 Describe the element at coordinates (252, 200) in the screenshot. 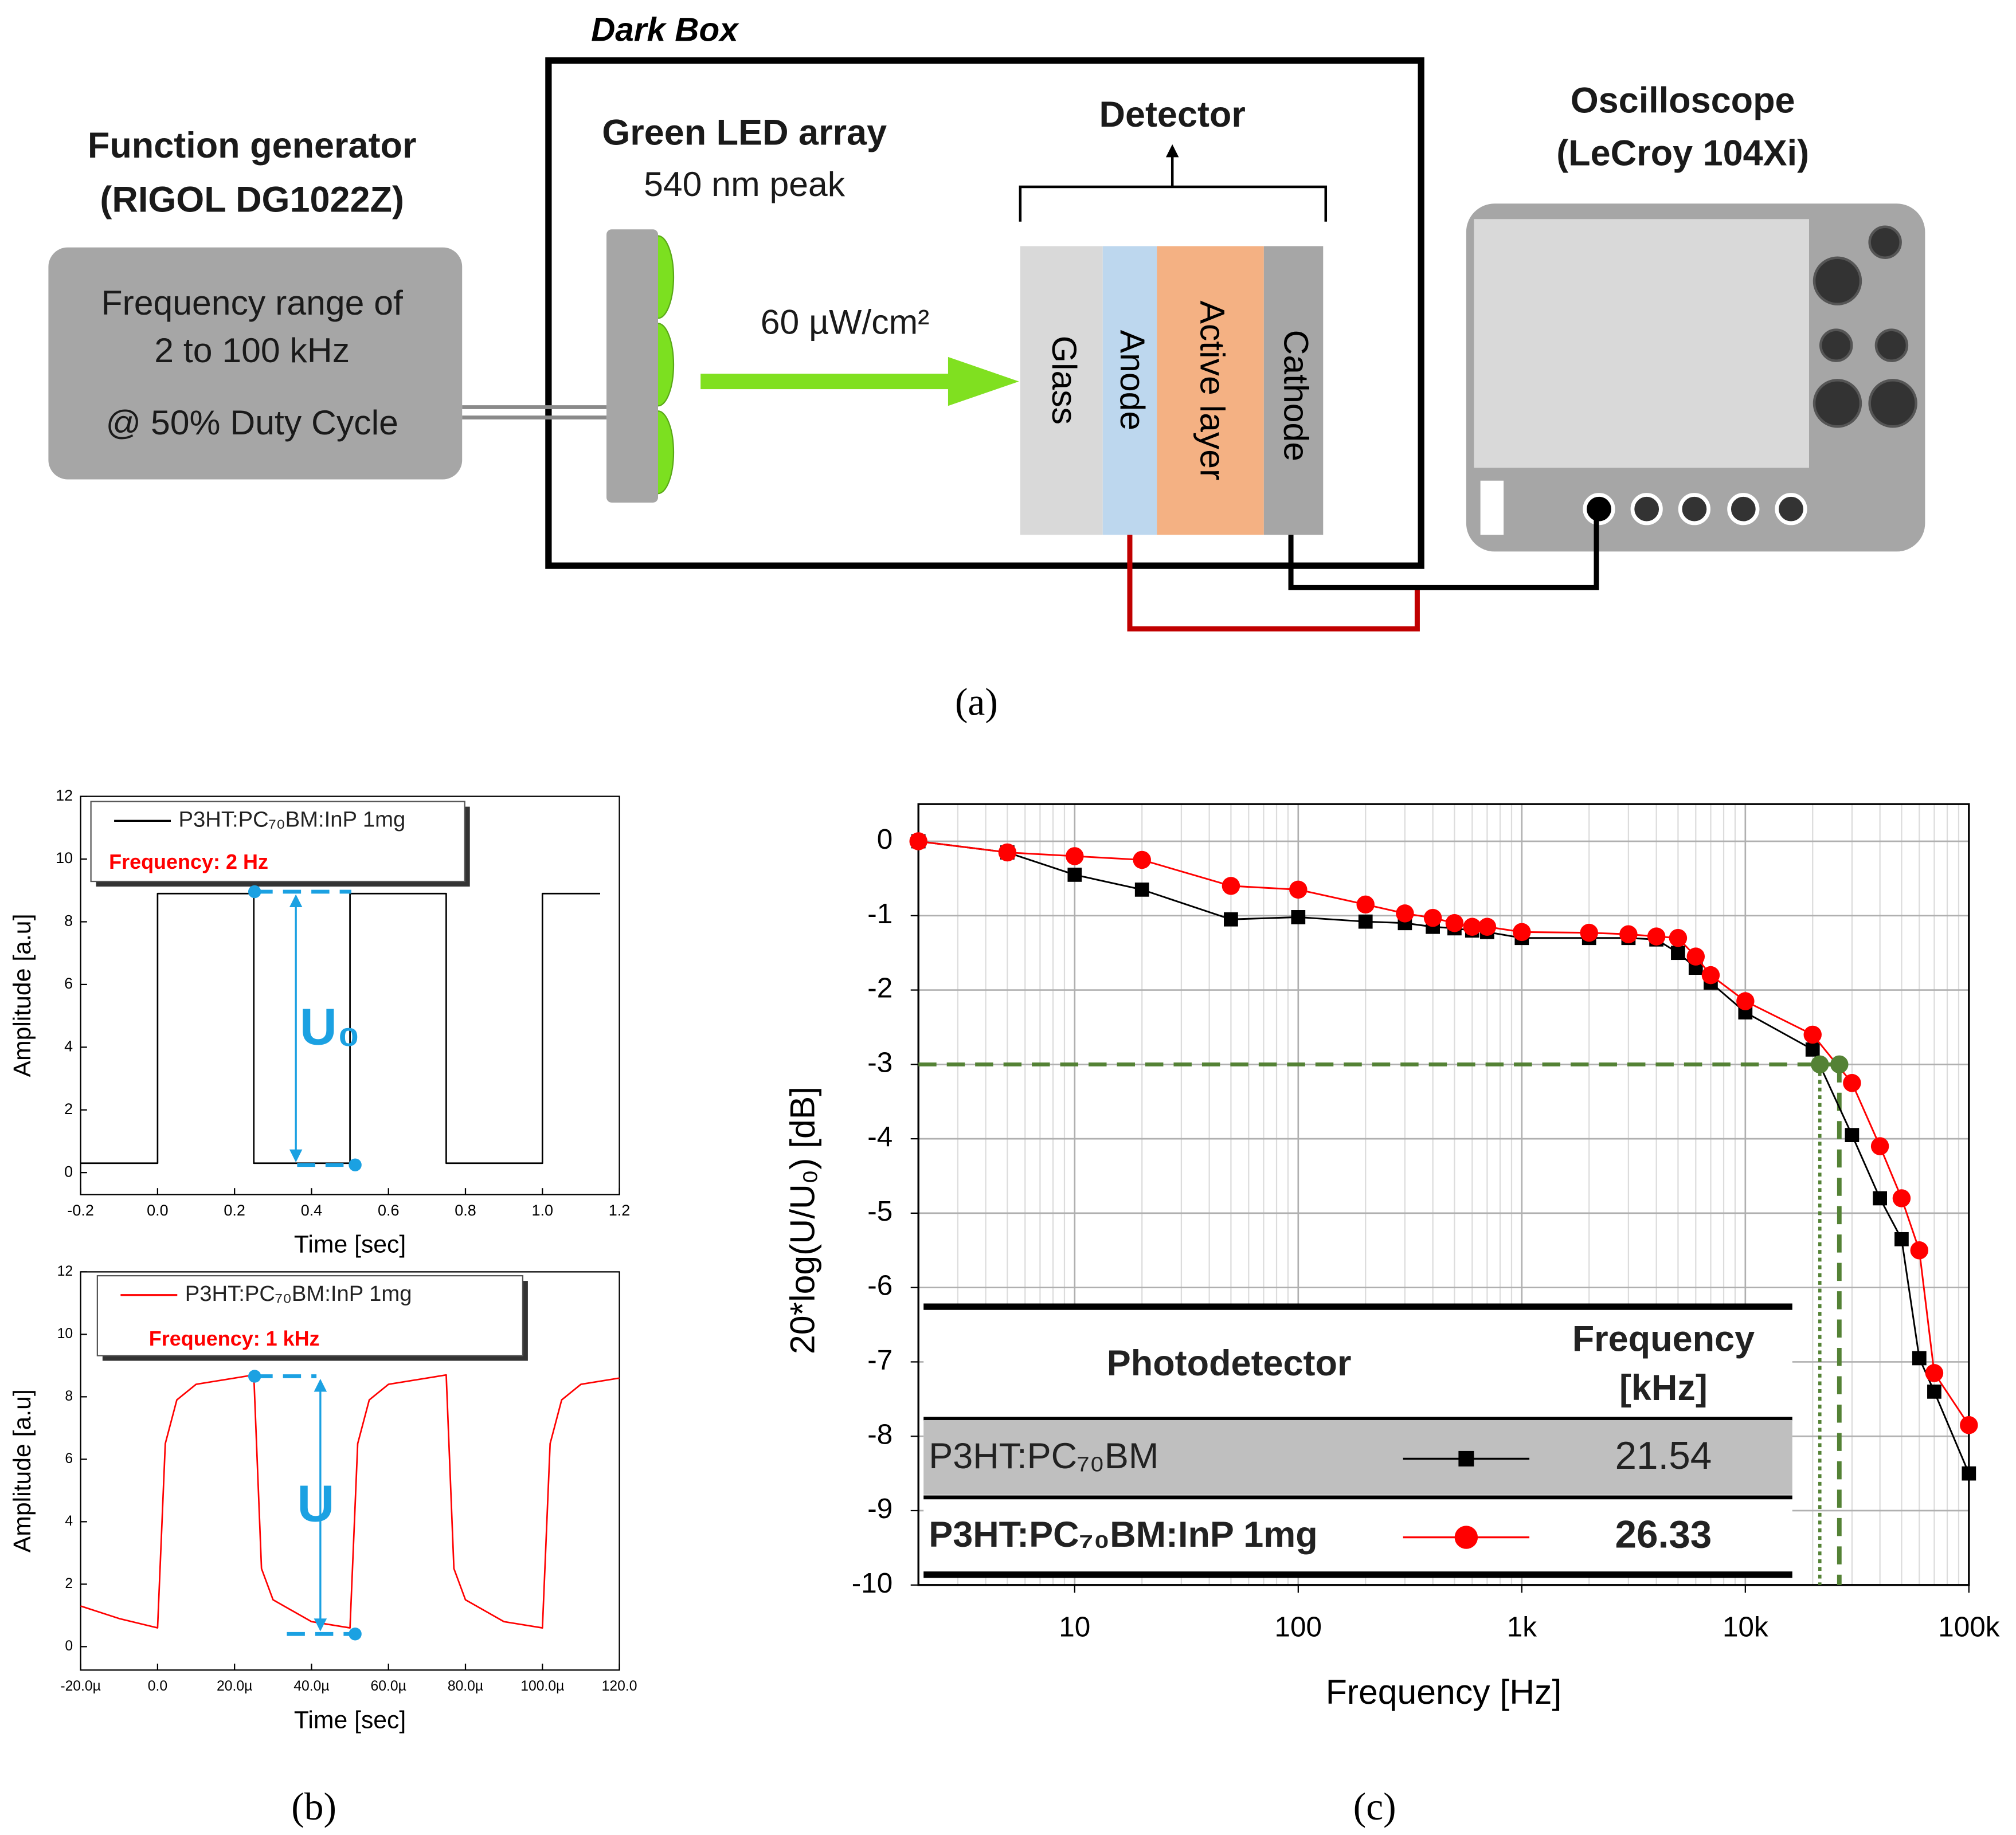

I see `generator-model: (RIGOL DG1022Z)` at that location.